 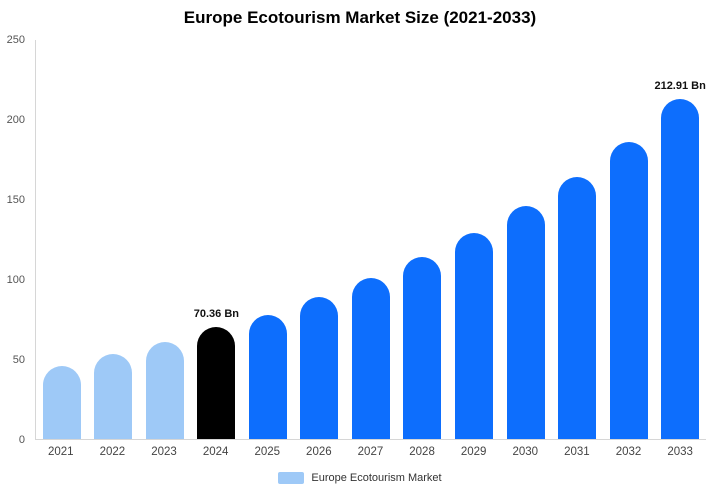 I want to click on bar-2023, so click(x=164, y=390).